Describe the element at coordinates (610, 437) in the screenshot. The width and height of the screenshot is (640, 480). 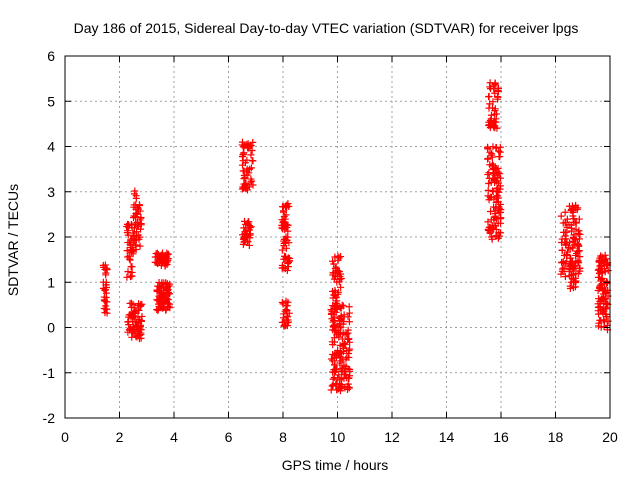
I see `x-tick-label: 20` at that location.